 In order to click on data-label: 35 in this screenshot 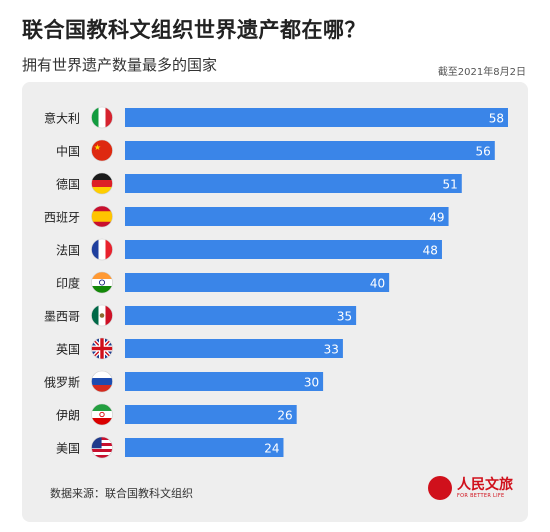, I will do `click(344, 317)`.